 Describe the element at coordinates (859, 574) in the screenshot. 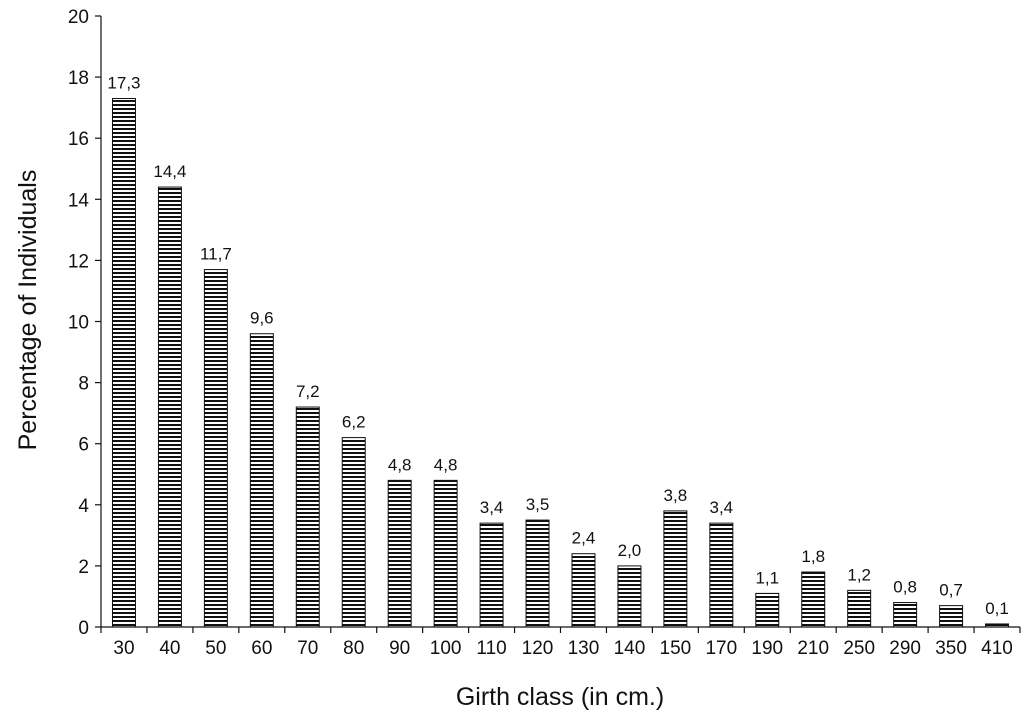

I see `data-label-250: 1,2` at that location.